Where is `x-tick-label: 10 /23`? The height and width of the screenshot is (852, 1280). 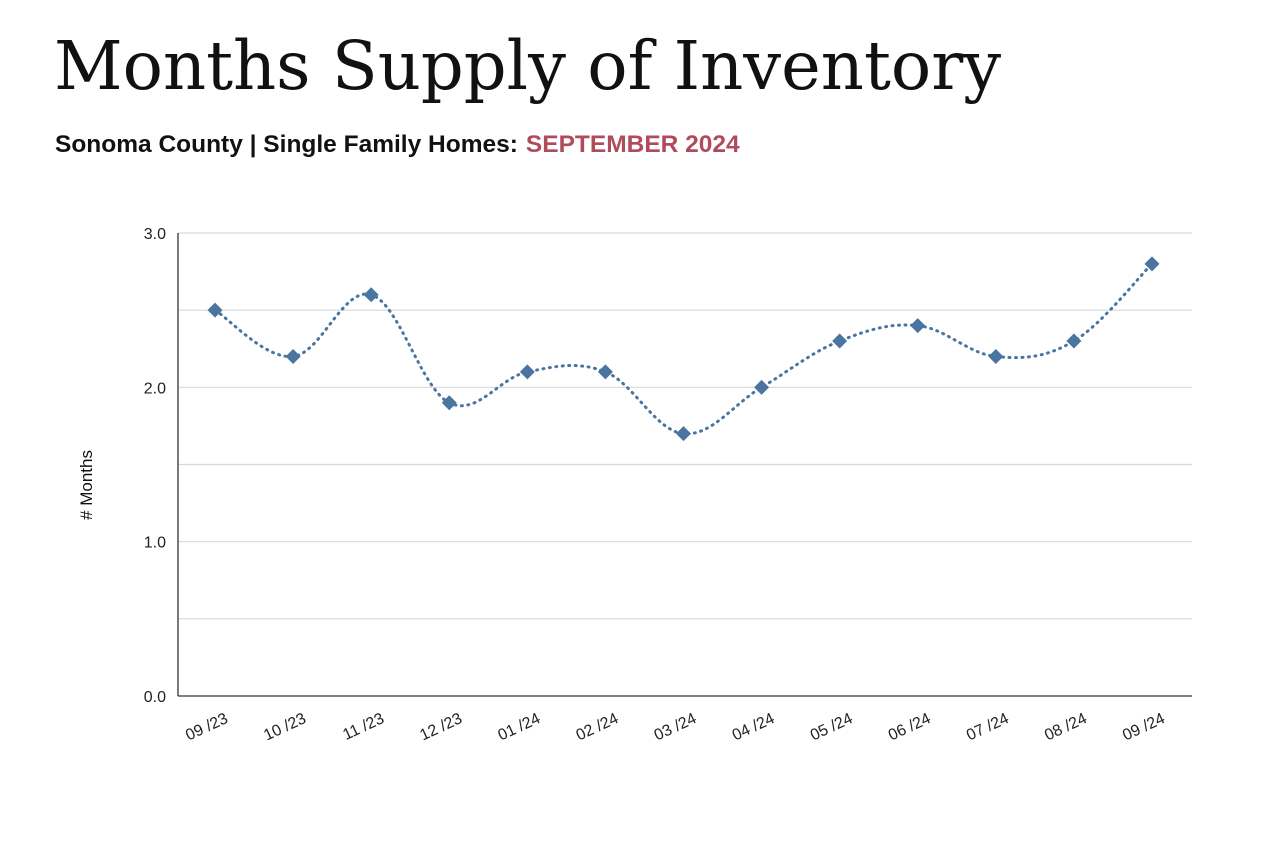 x-tick-label: 10 /23 is located at coordinates (285, 727).